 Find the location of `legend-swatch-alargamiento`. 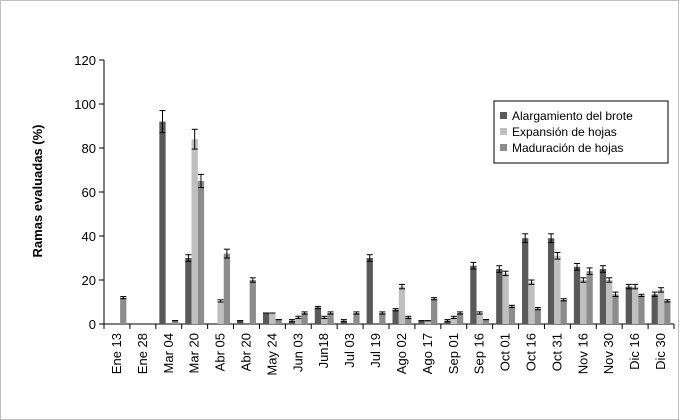

legend-swatch-alargamiento is located at coordinates (503, 115).